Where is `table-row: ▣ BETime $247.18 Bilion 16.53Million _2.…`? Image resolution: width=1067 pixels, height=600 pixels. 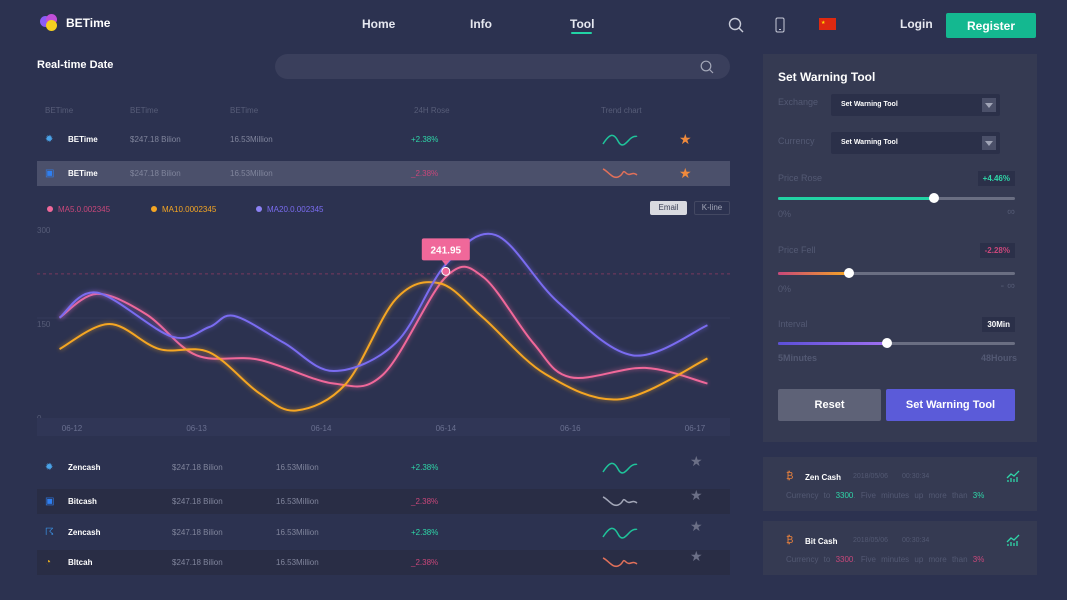 table-row: ▣ BETime $247.18 Bilion 16.53Million _2.… is located at coordinates (383, 173).